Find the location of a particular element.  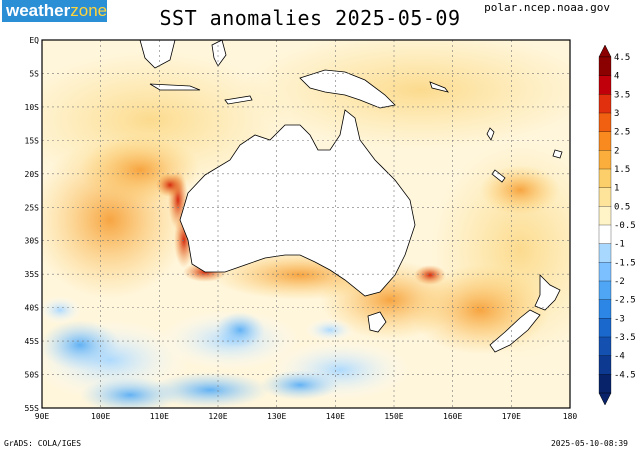

colorbar-label: 4 is located at coordinates (616, 77).